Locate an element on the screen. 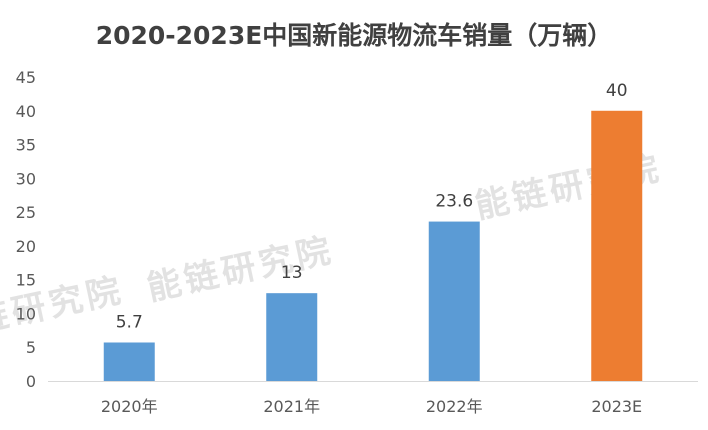 This screenshot has width=708, height=430. y-axis: 0 5 10 15 20 25 30 35 40 45 is located at coordinates (26, 229).